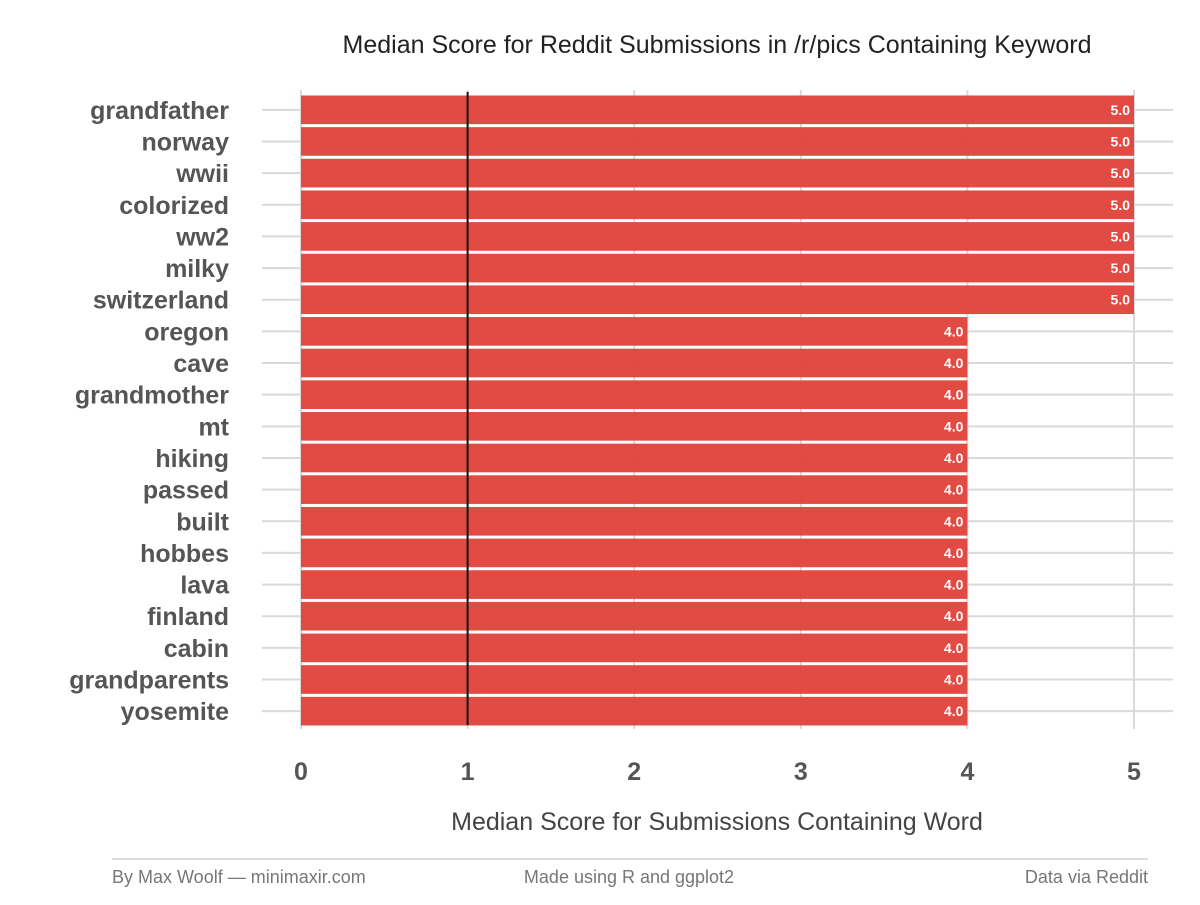 Image resolution: width=1200 pixels, height=905 pixels. I want to click on footer-tools: Made using R and ggplot2, so click(629, 877).